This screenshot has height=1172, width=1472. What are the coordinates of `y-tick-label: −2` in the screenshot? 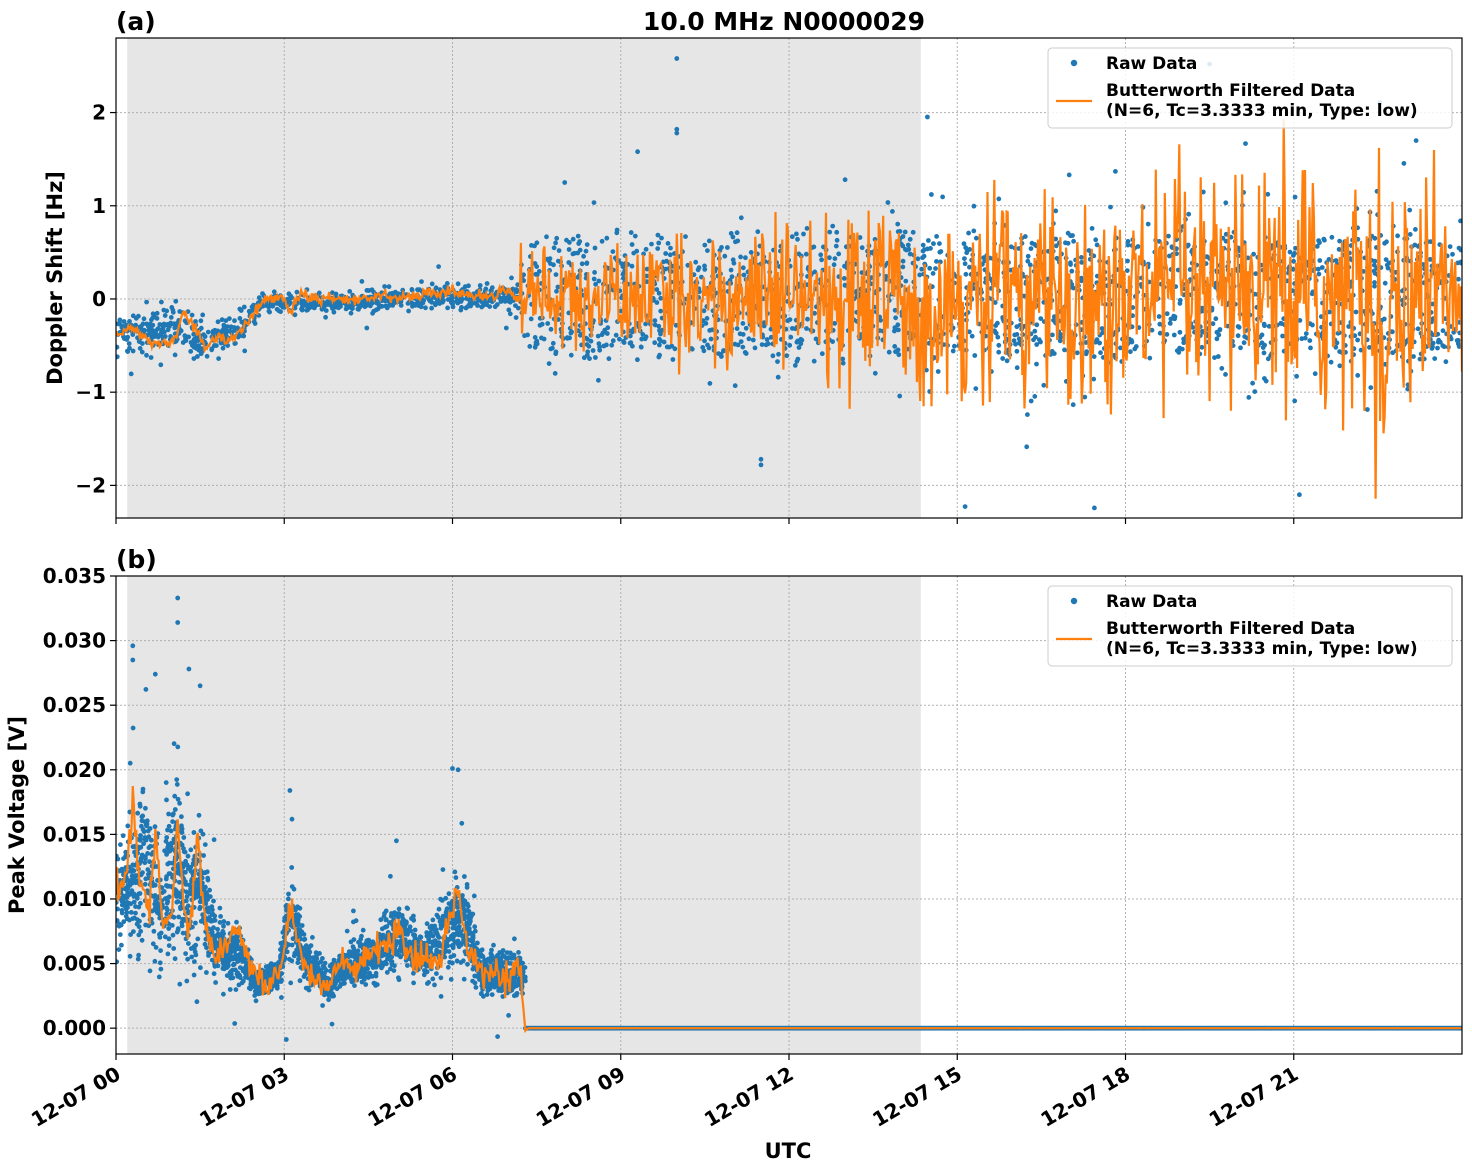 It's located at (90, 485).